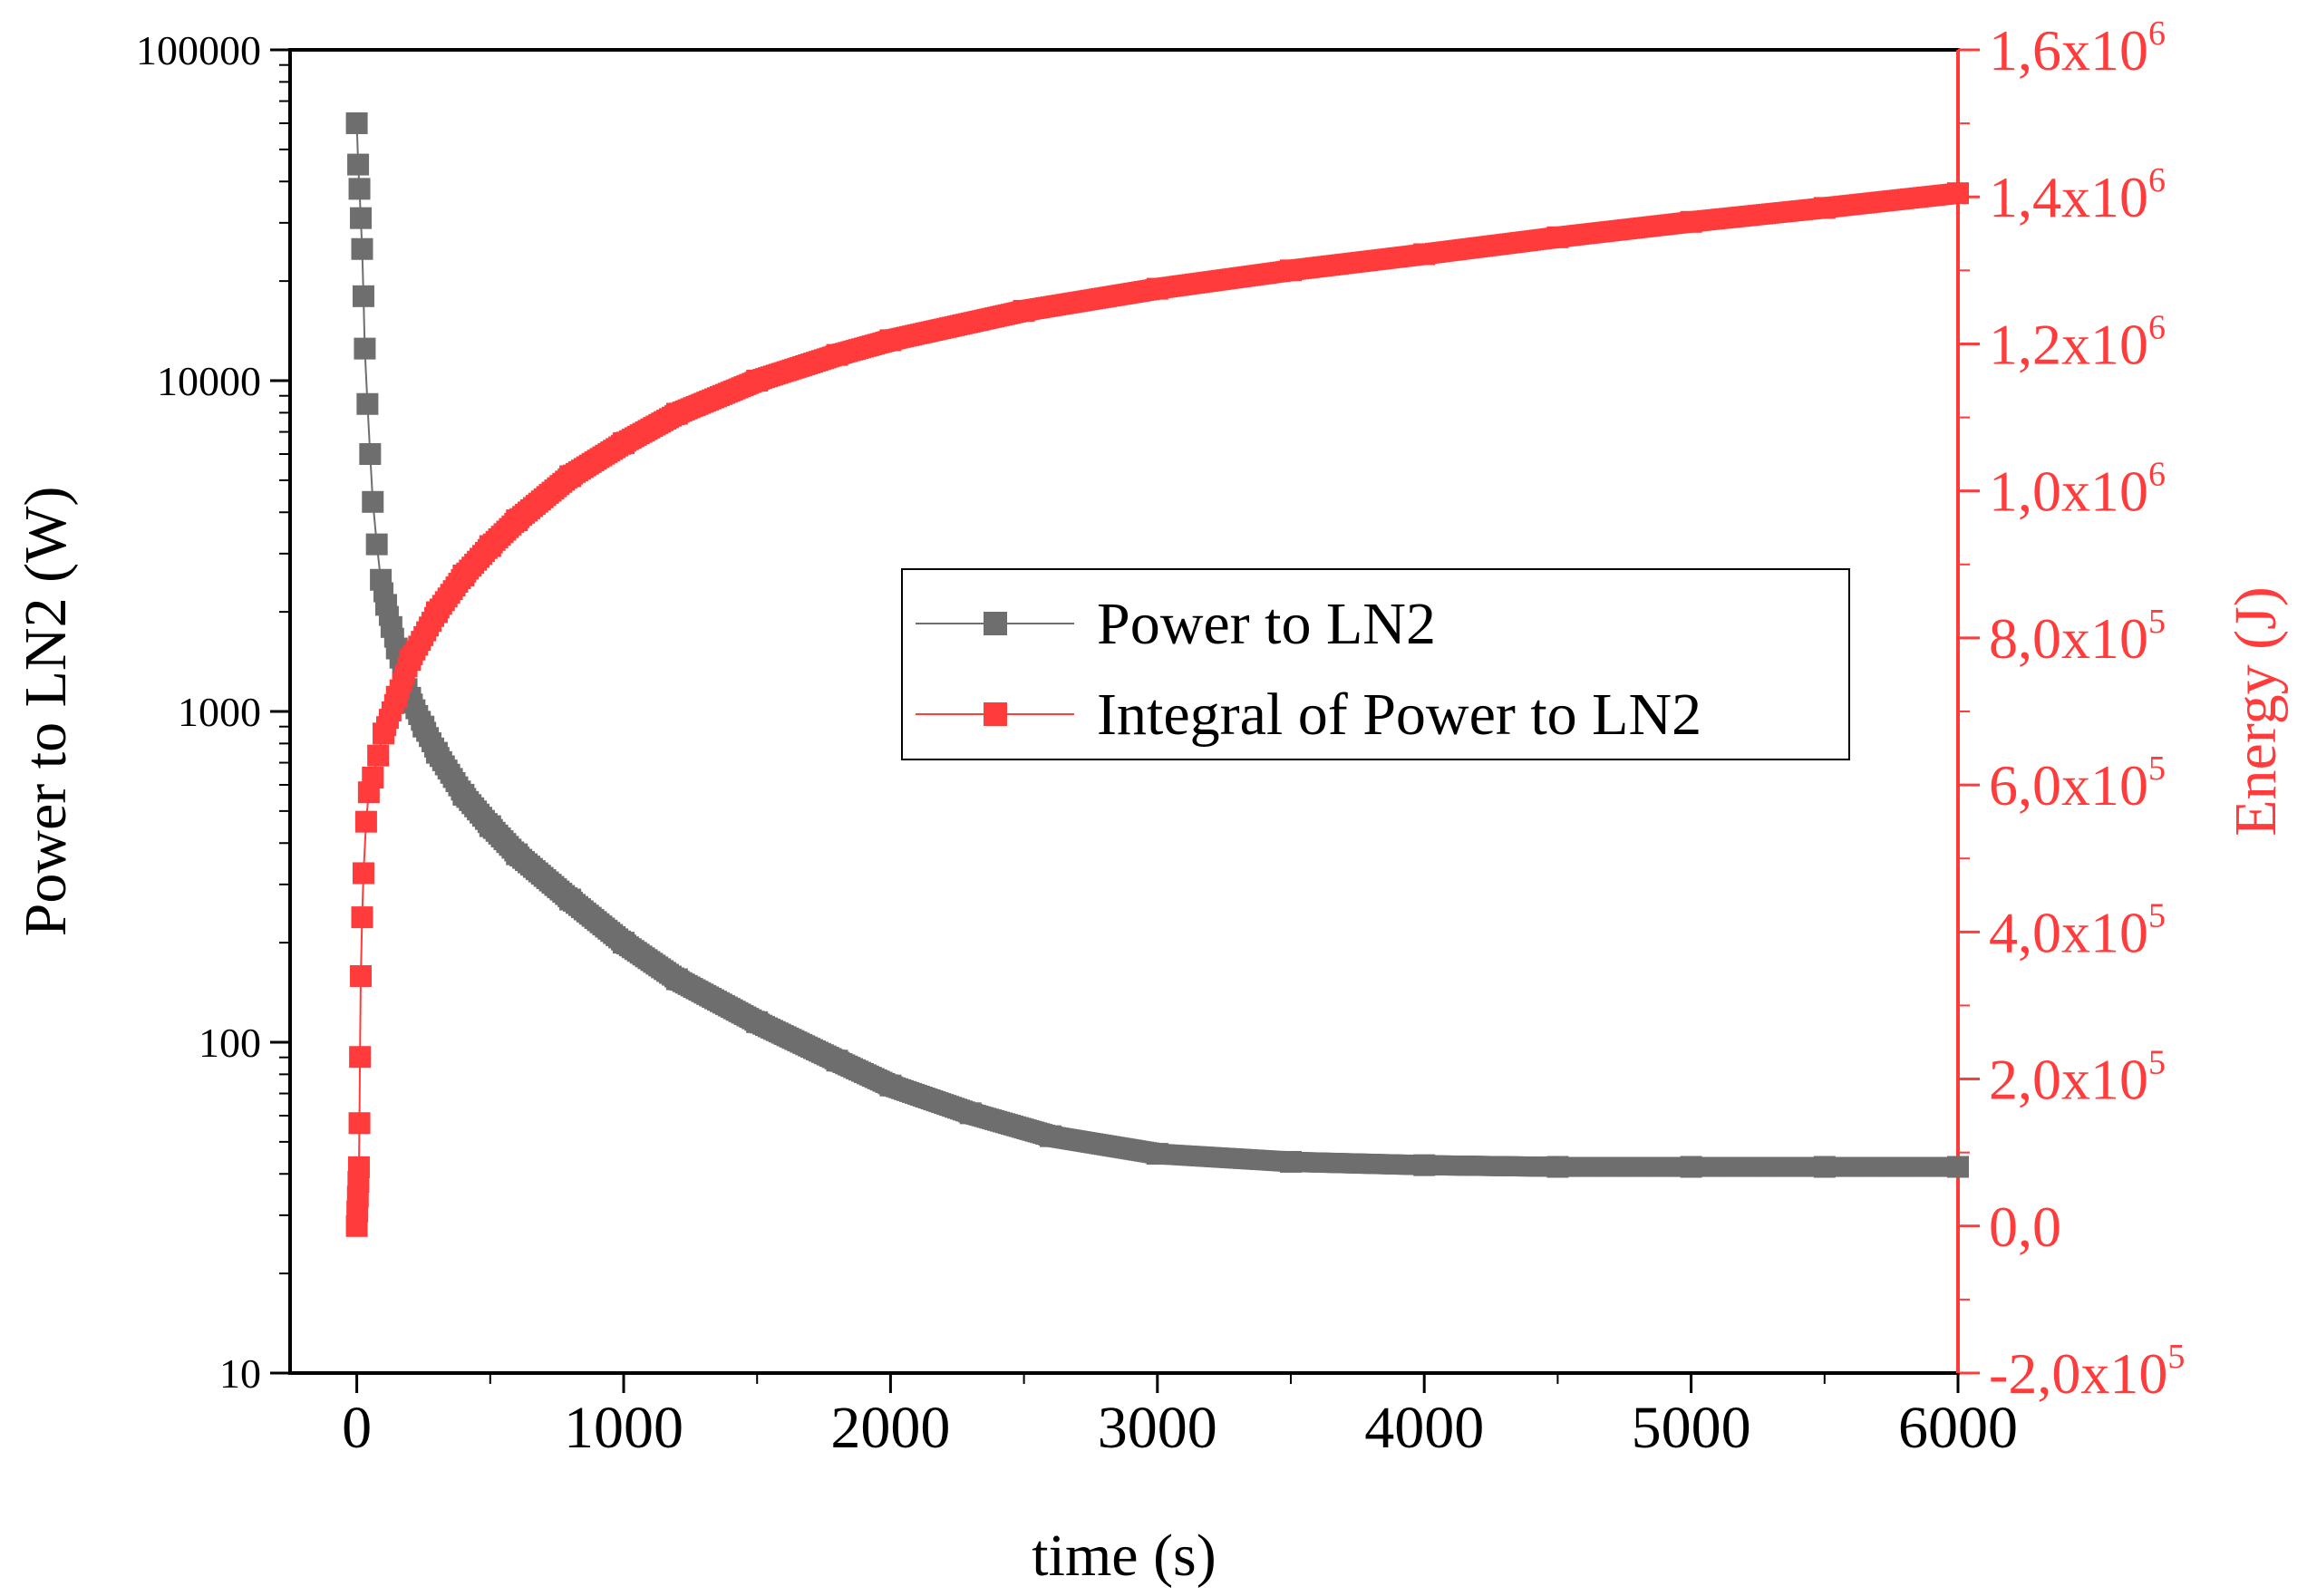  What do you see at coordinates (995, 623) in the screenshot?
I see `legend-marker-power` at bounding box center [995, 623].